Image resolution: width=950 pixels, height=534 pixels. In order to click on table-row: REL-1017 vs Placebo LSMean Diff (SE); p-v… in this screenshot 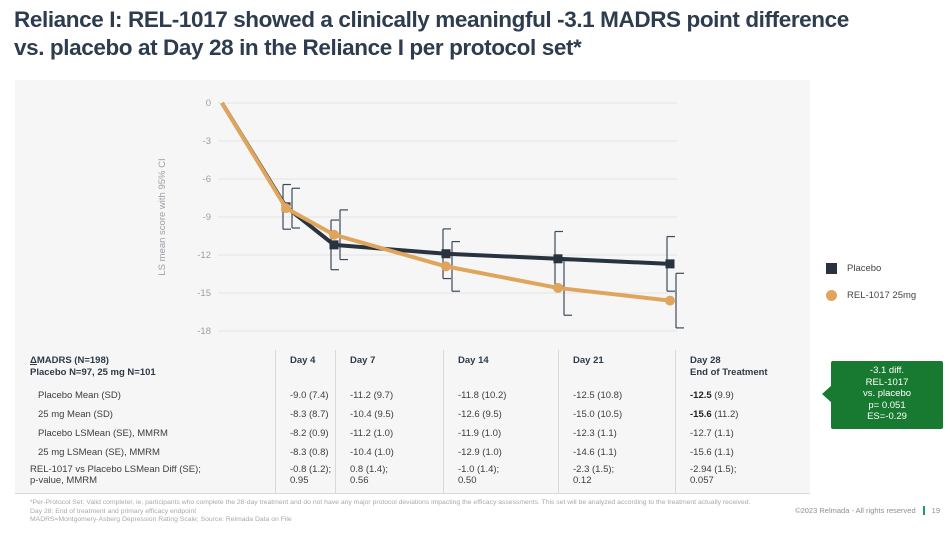, I will do `click(412, 477)`.